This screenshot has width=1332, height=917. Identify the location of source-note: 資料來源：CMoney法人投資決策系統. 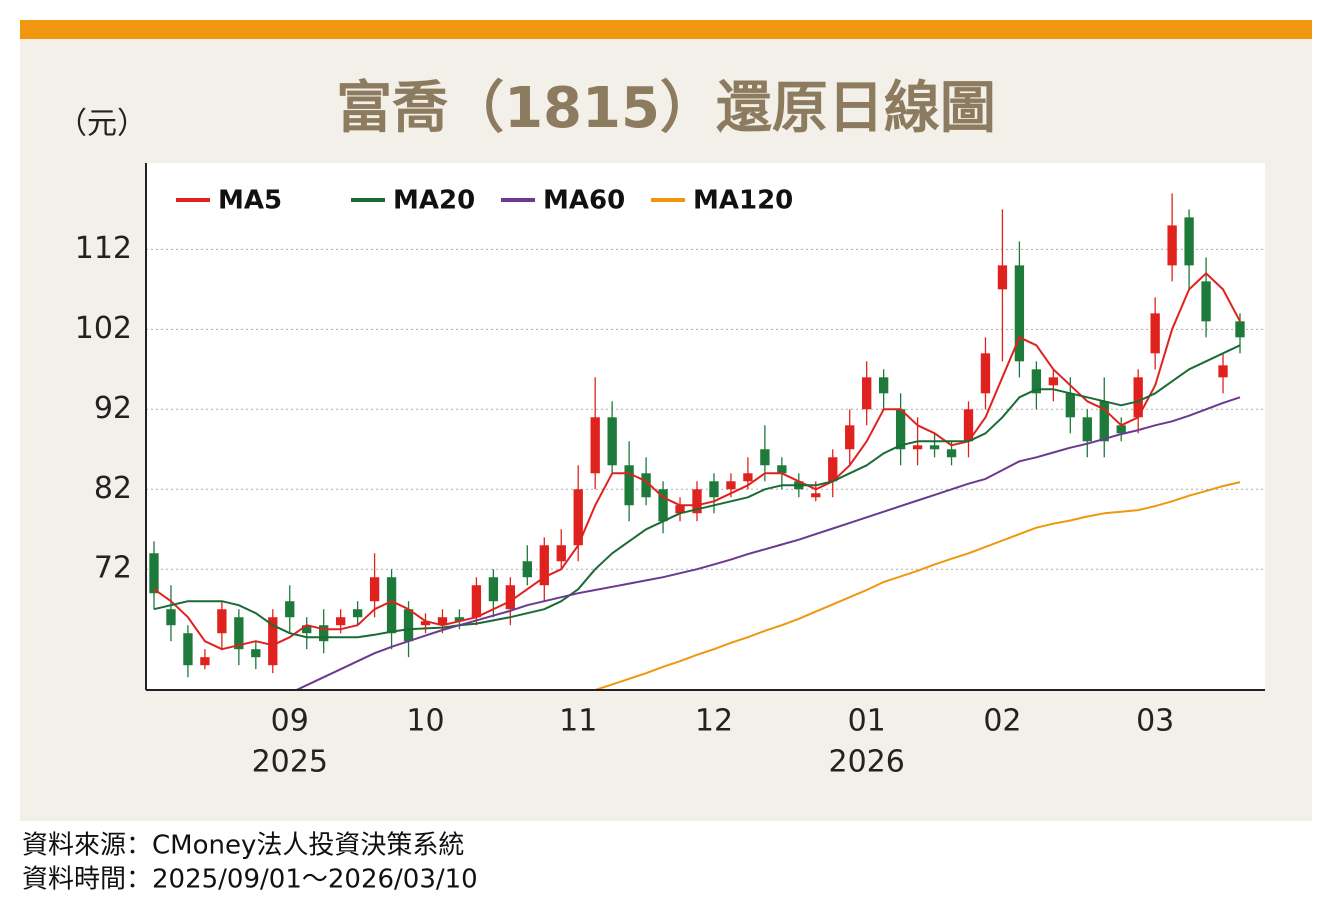
(243, 846).